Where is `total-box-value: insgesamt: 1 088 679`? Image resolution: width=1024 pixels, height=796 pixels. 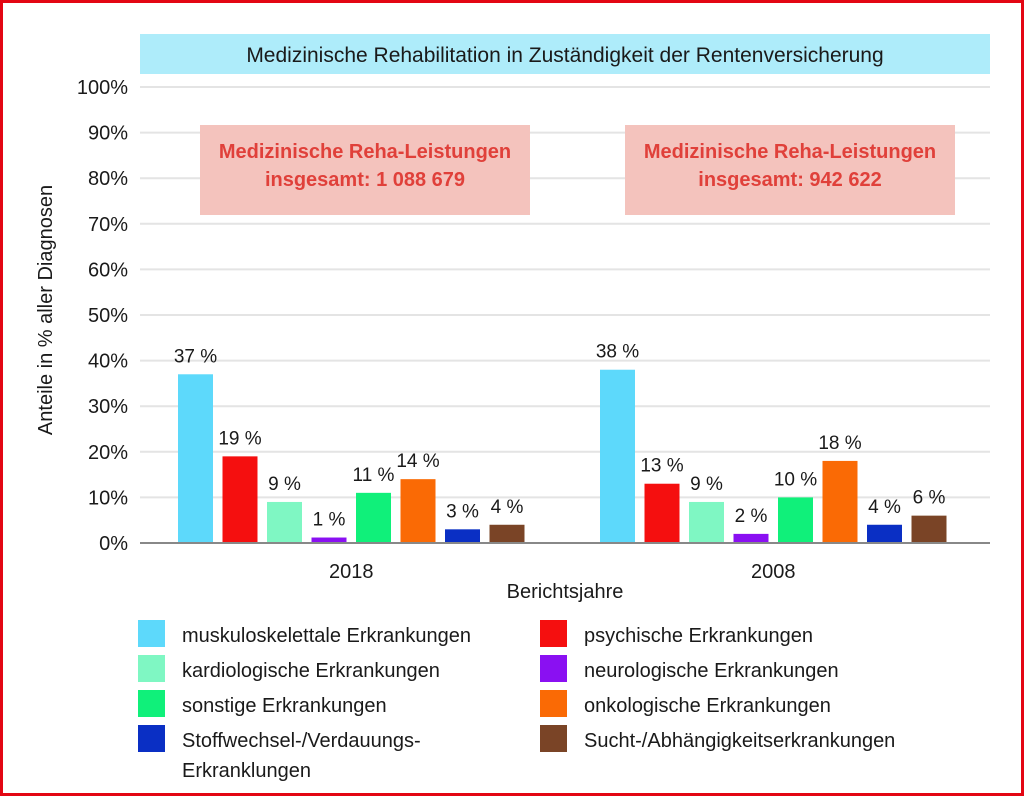
total-box-value: insgesamt: 1 088 679 is located at coordinates (365, 180).